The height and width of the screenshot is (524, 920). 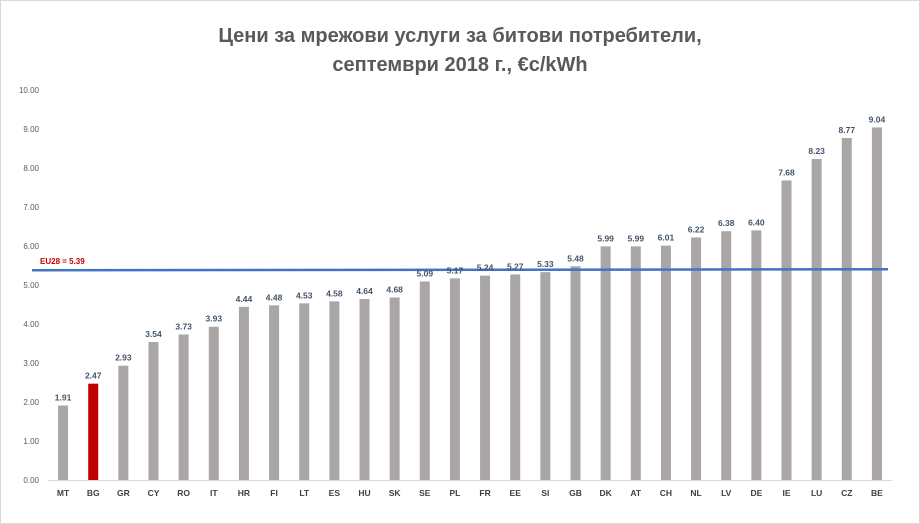 I want to click on x-tick-label-sk: SK, so click(x=395, y=493).